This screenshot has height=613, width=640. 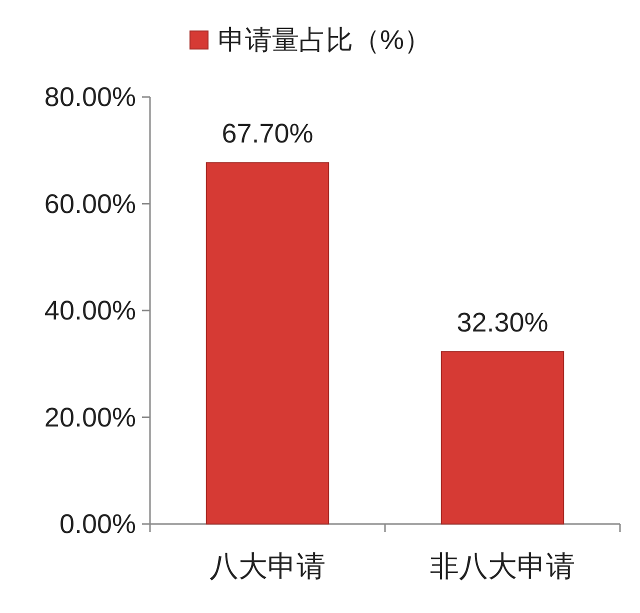 What do you see at coordinates (90, 203) in the screenshot?
I see `y-tick-label: 60.00%` at bounding box center [90, 203].